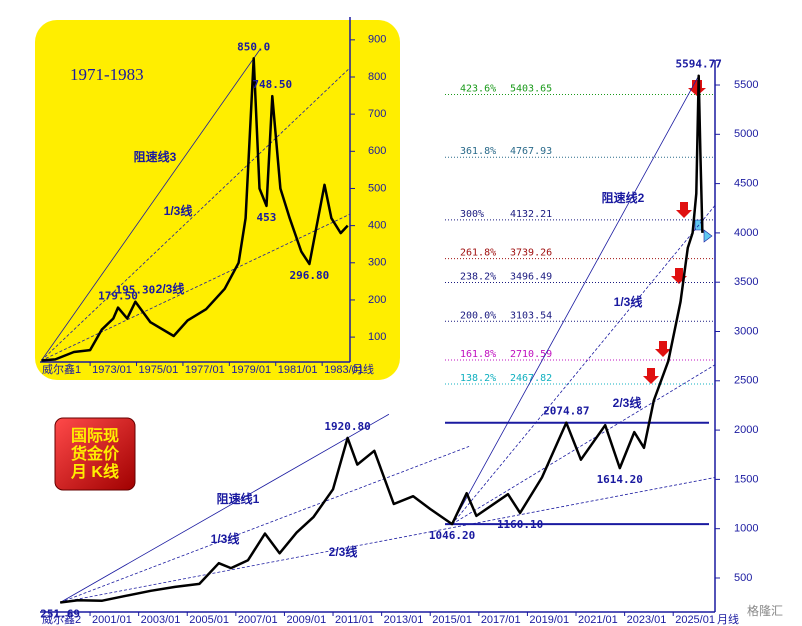  Describe the element at coordinates (377, 337) in the screenshot. I see `y-tick-label: 100` at that location.